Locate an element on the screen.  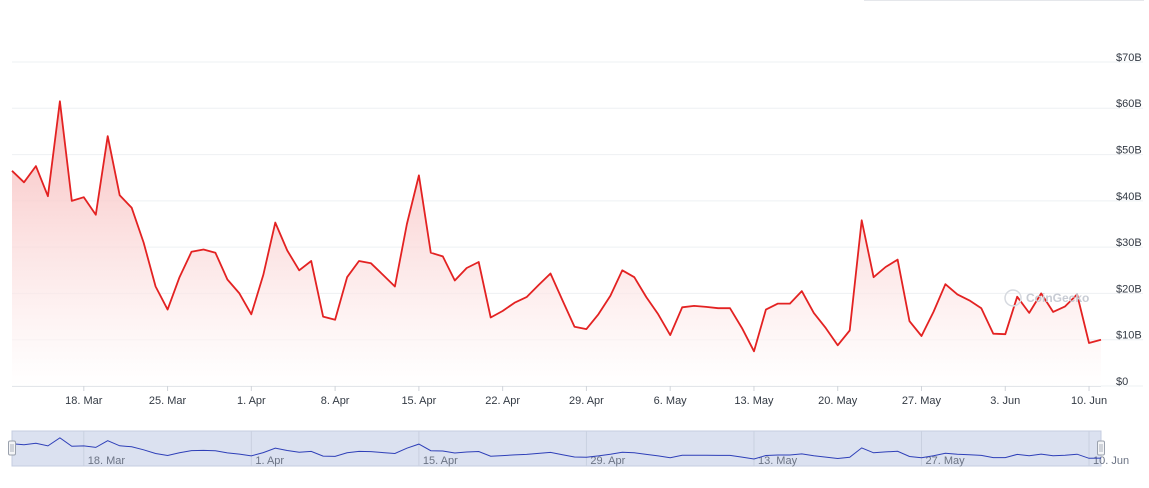
x-tick-label: 20. May is located at coordinates (838, 401).